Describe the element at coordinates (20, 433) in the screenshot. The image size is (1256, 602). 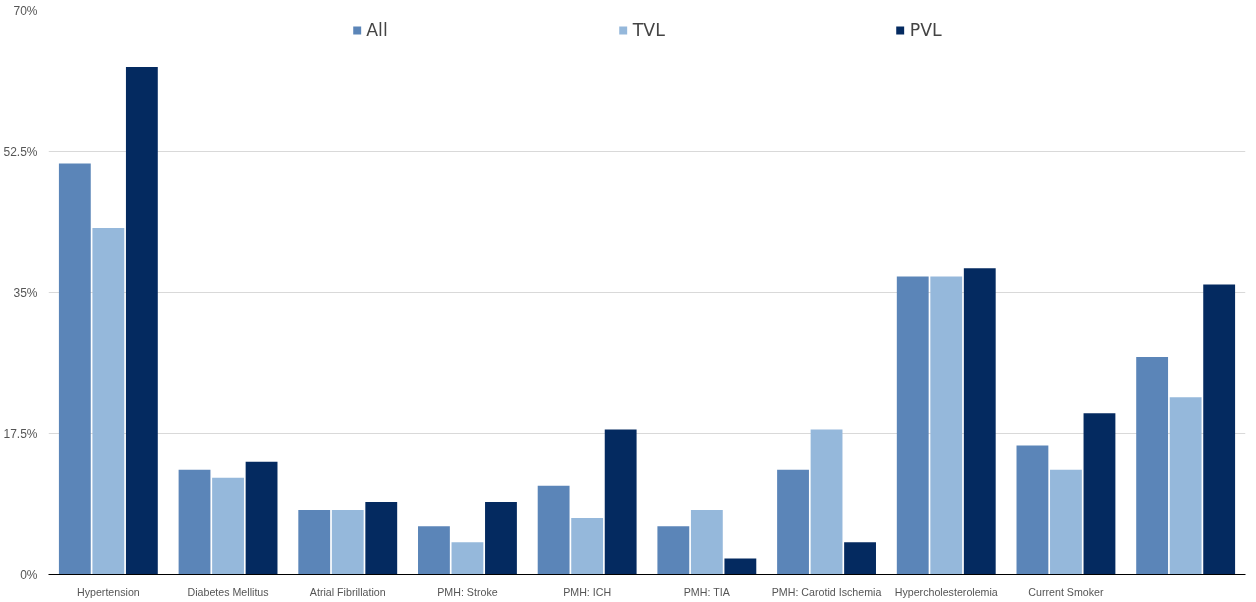
I see `y-tick-label: 17.5%` at that location.